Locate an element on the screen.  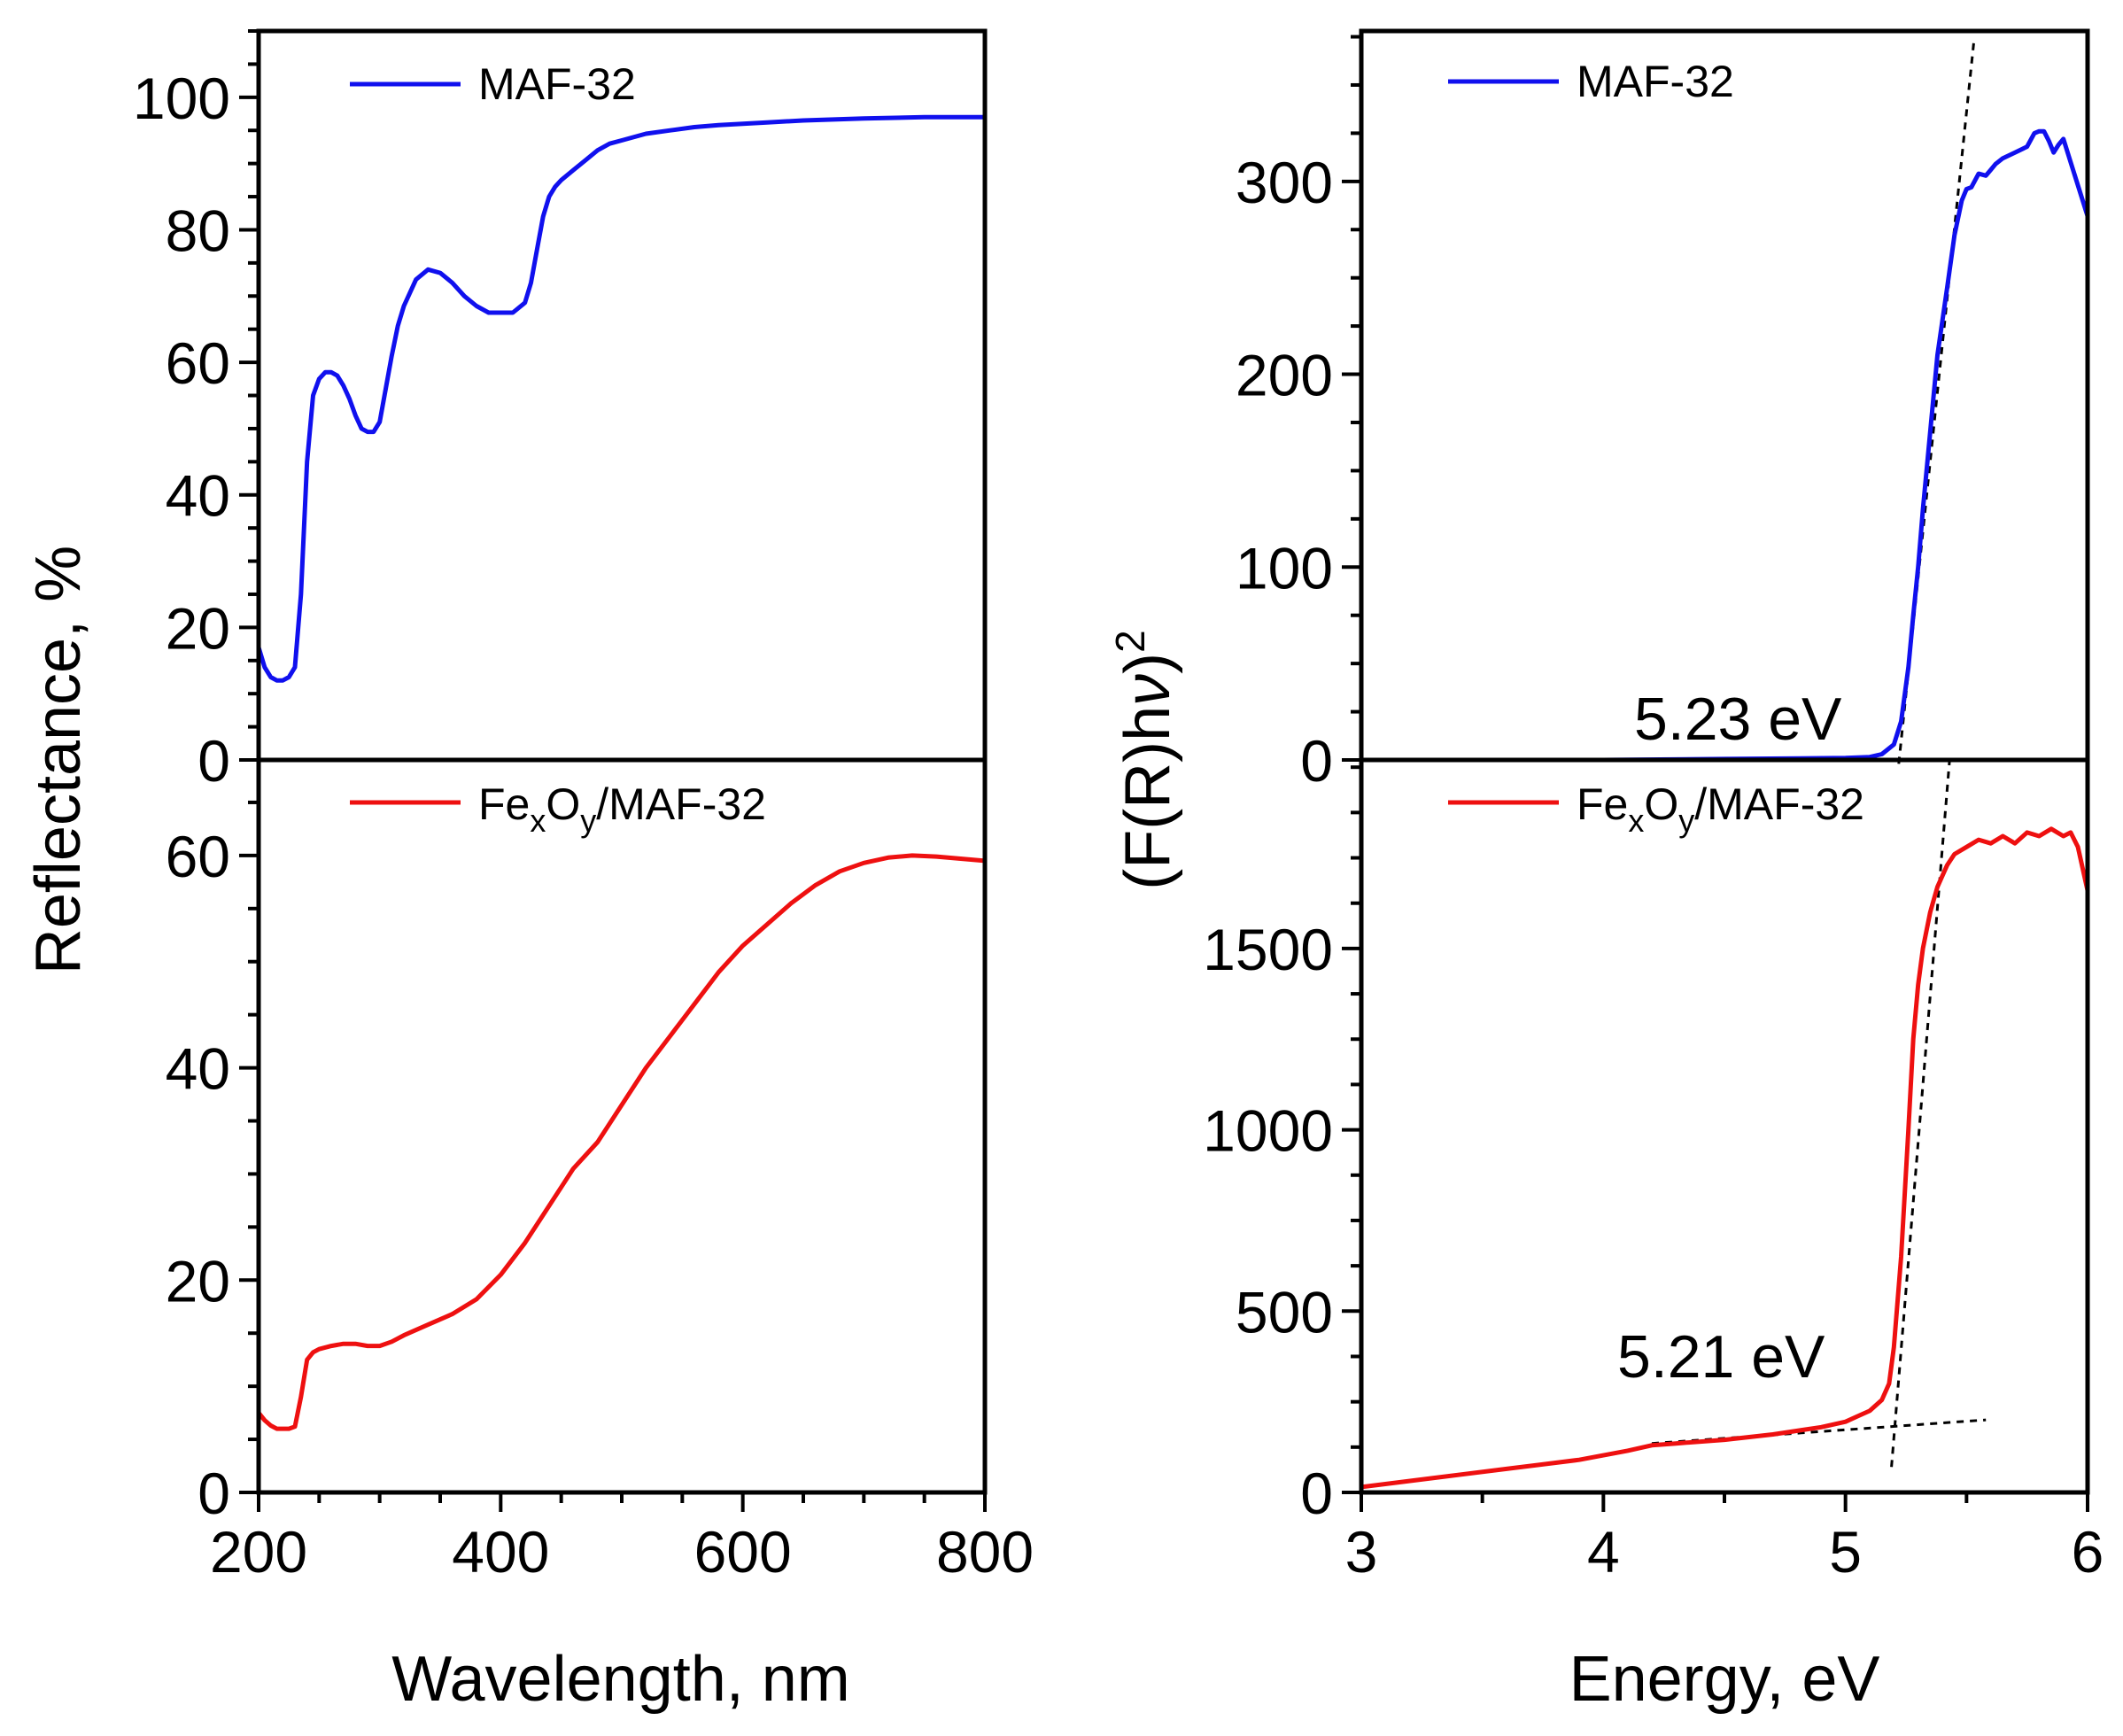
x-tick-label-bottom-right: 3 is located at coordinates (1361, 1552).